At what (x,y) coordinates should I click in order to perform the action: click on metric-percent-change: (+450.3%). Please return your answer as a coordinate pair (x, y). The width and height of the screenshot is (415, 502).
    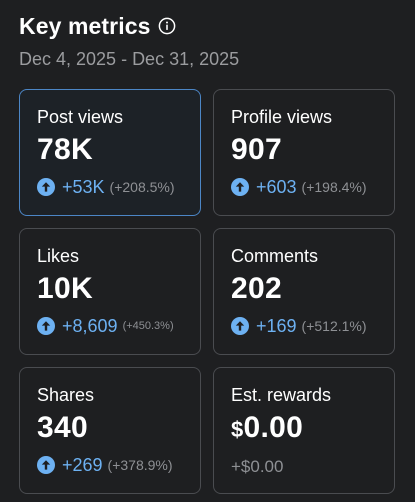
    Looking at the image, I should click on (148, 326).